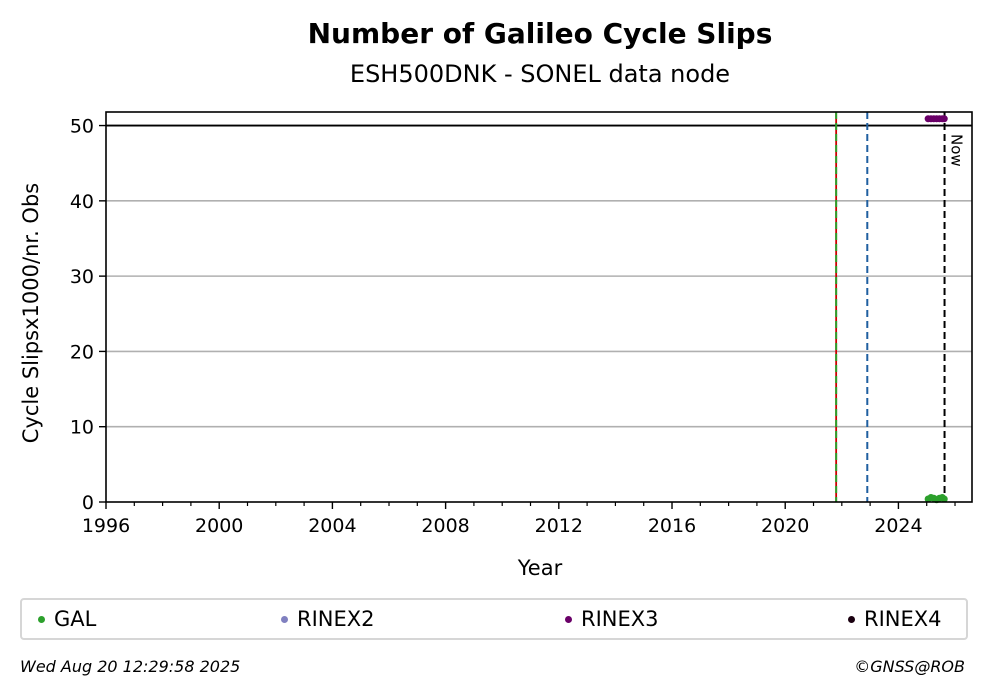 The image size is (992, 699). Describe the element at coordinates (540, 74) in the screenshot. I see `chart-subtitle: ESH500DNK - SONEL data node` at that location.